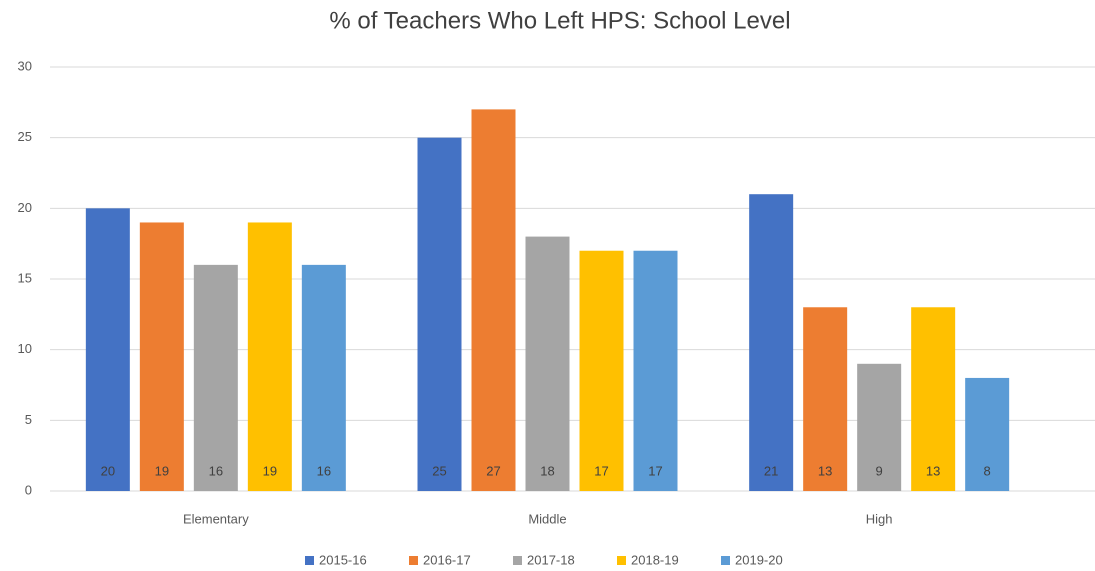  What do you see at coordinates (216, 518) in the screenshot?
I see `x-tick-label: Elementary` at bounding box center [216, 518].